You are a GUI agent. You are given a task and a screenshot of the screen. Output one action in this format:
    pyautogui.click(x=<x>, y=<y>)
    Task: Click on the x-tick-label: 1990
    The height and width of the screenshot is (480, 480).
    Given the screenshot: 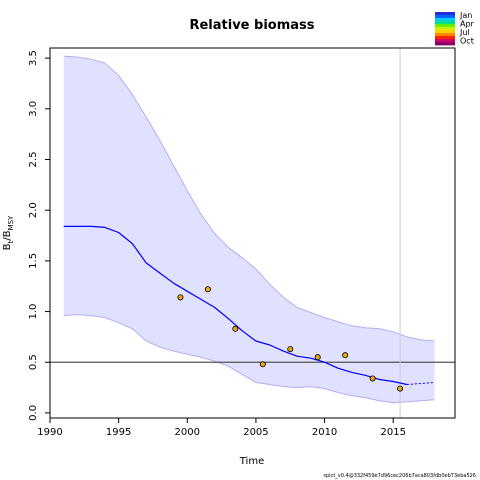 What is the action you would take?
    pyautogui.click(x=49, y=432)
    